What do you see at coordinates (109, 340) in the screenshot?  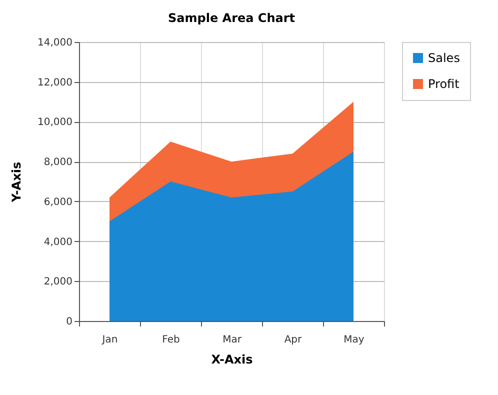 I see `x-tick-label: Jan` at bounding box center [109, 340].